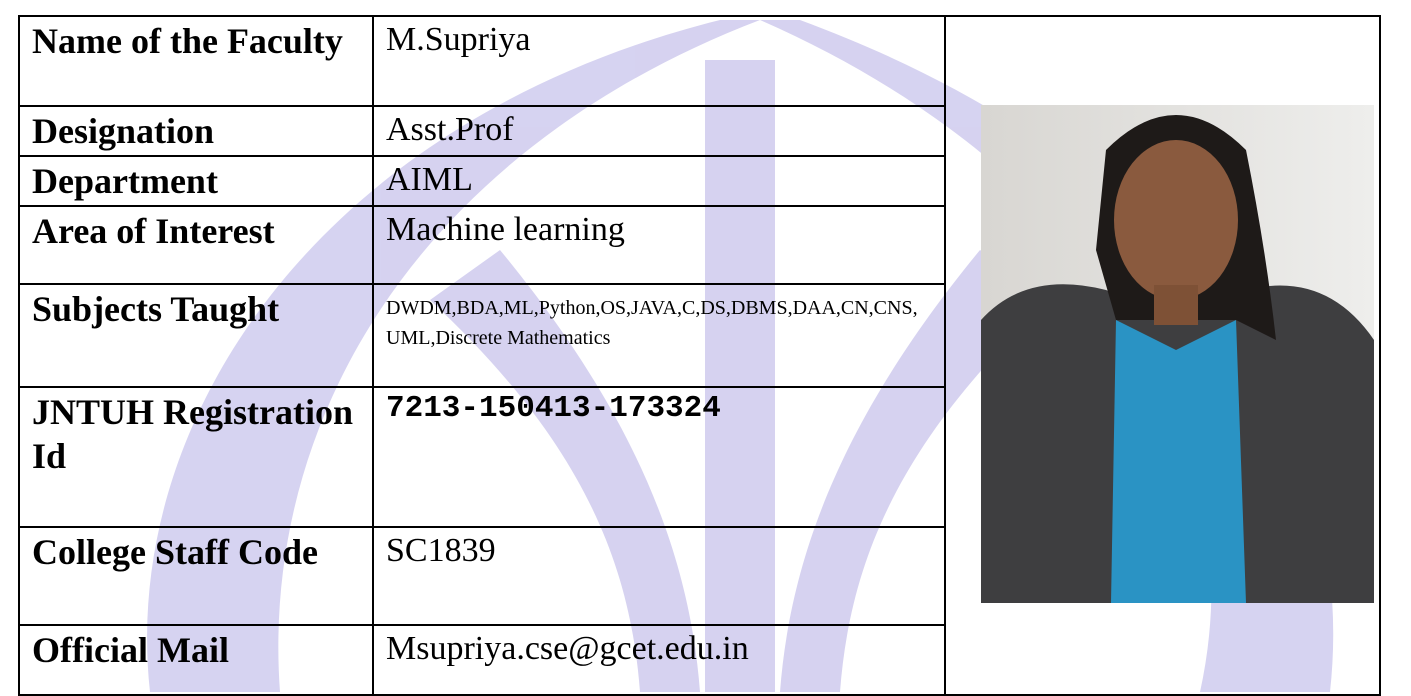 The width and height of the screenshot is (1411, 696). I want to click on row-label: Area of Interest, so click(196, 245).